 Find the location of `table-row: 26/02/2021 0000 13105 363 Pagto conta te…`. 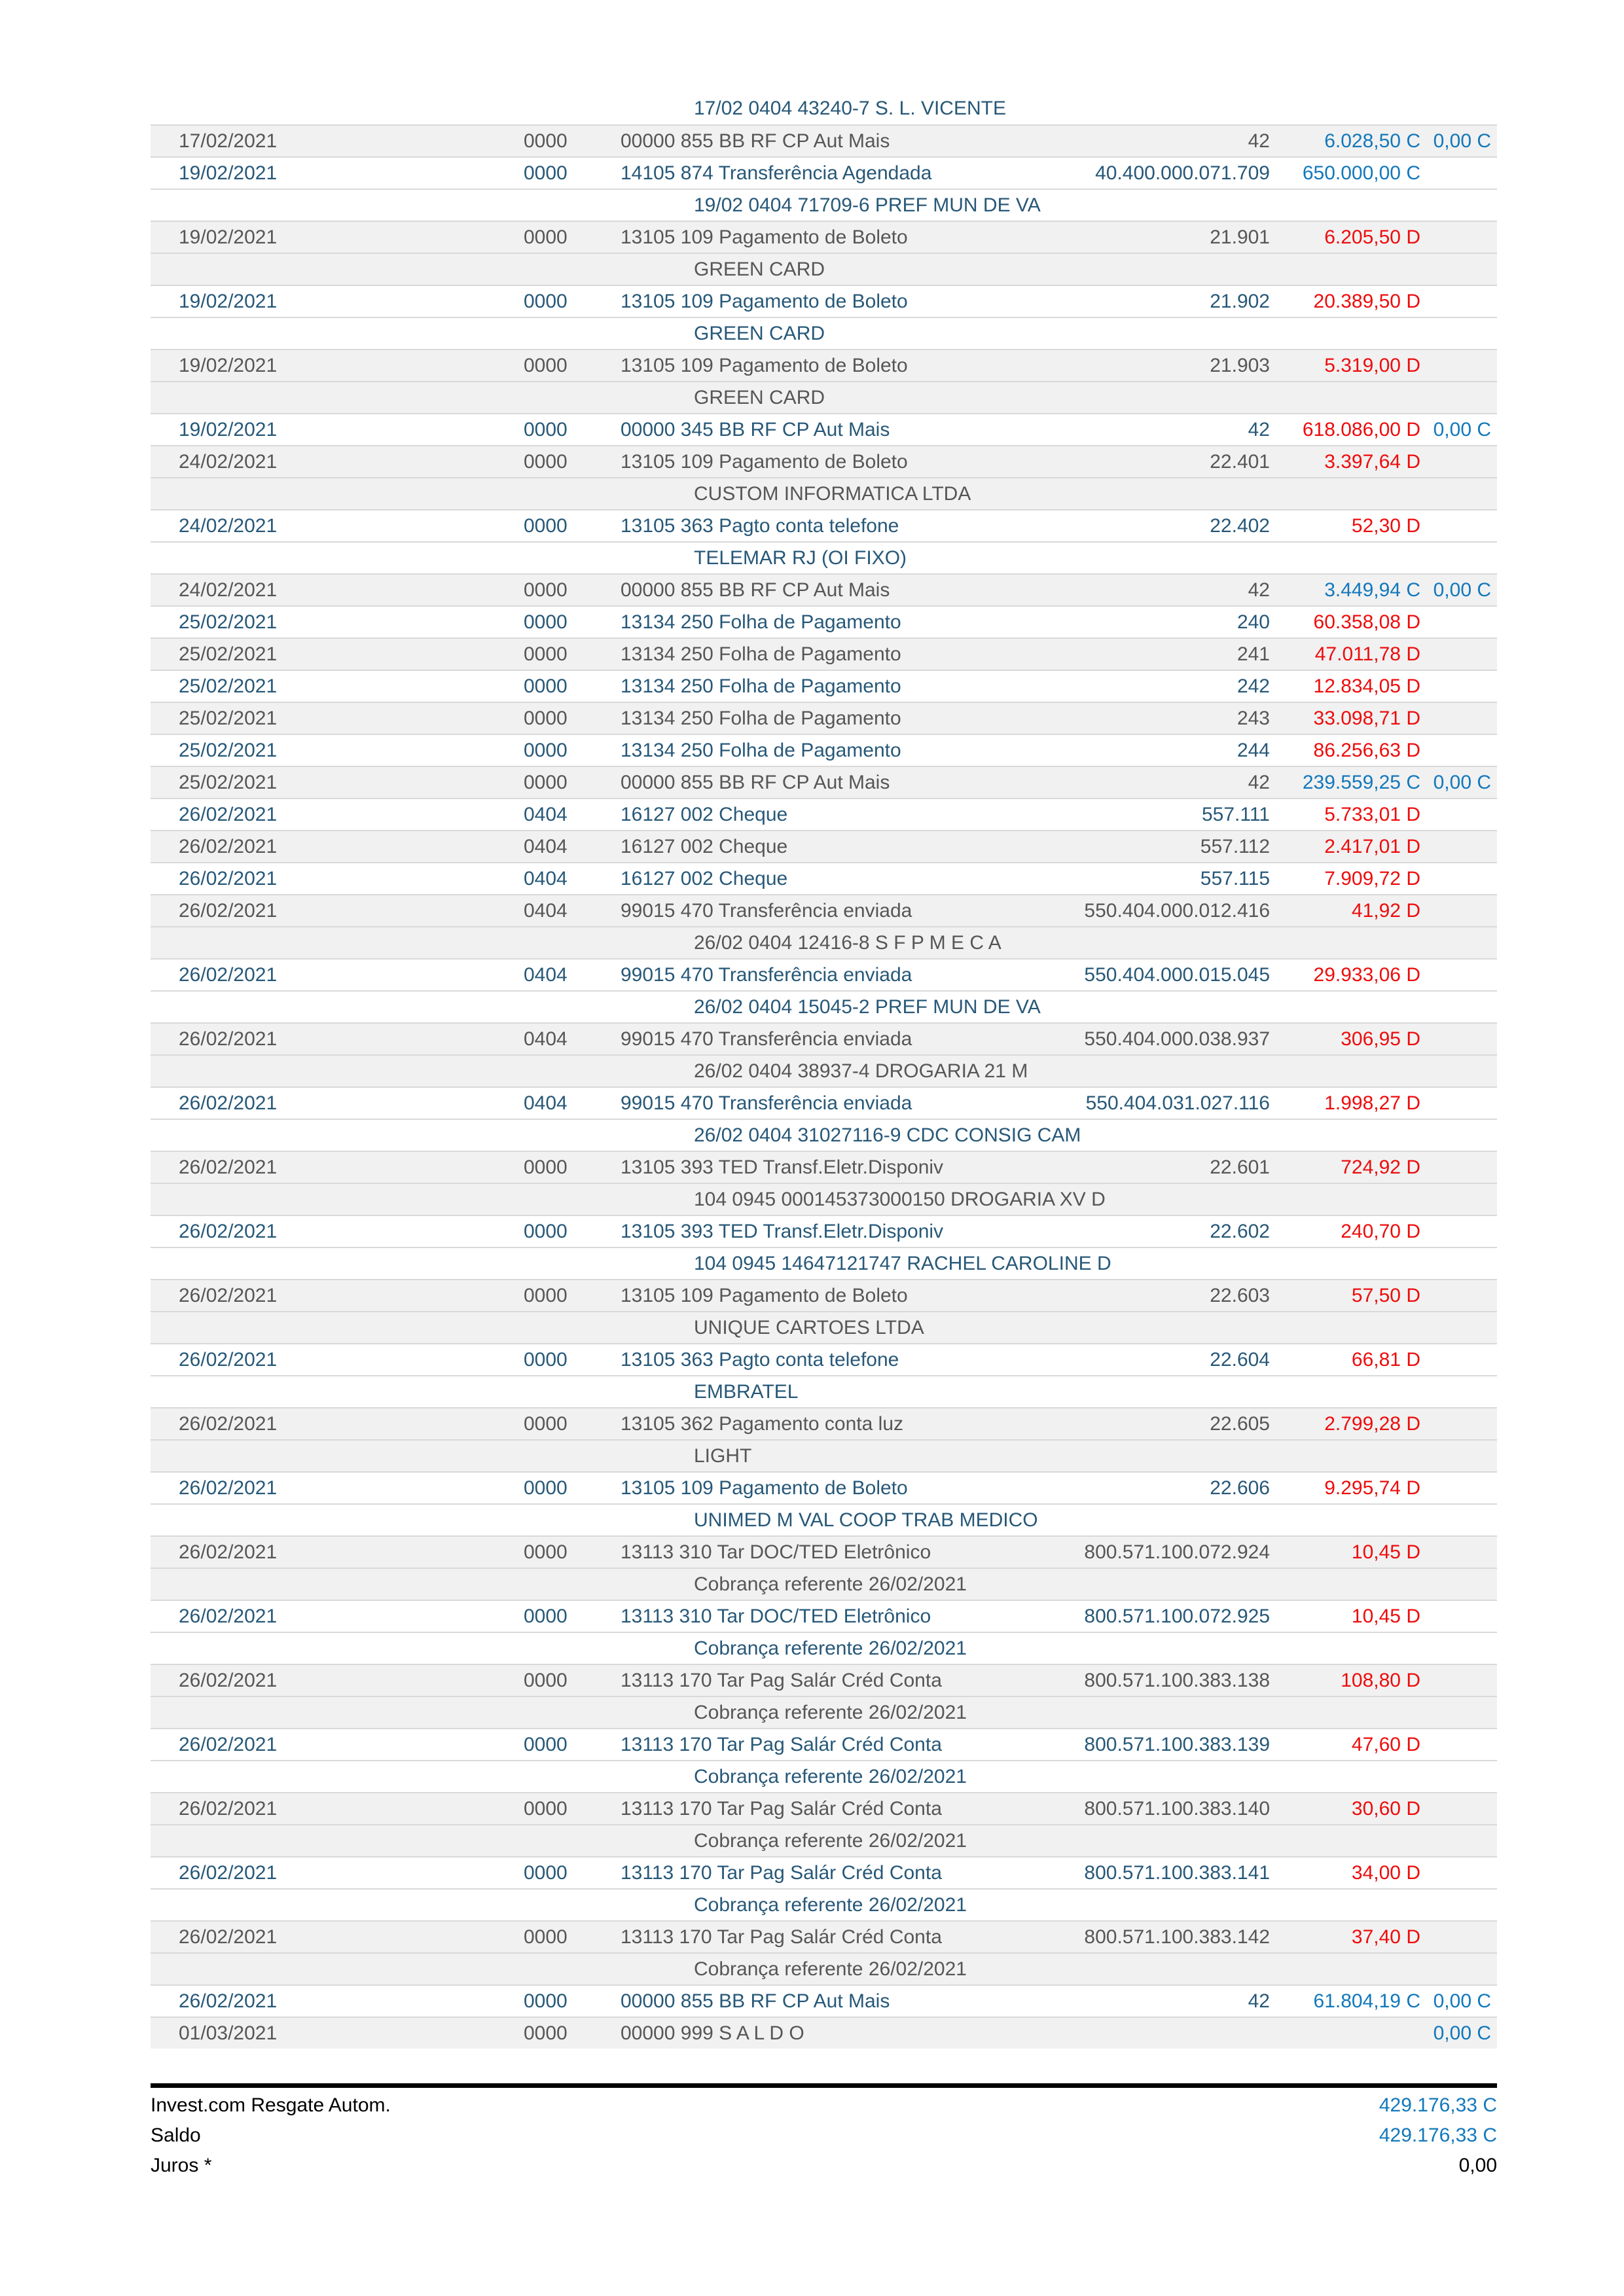

table-row: 26/02/2021 0000 13105 363 Pagto conta te… is located at coordinates (824, 1359).